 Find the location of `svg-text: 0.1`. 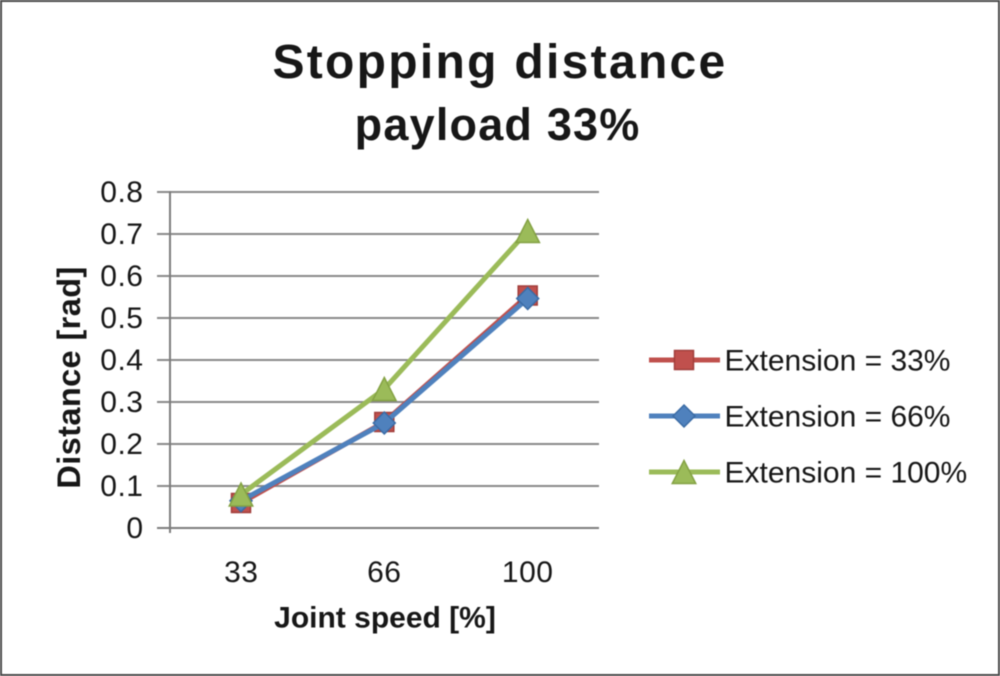

svg-text: 0.1 is located at coordinates (121, 486).